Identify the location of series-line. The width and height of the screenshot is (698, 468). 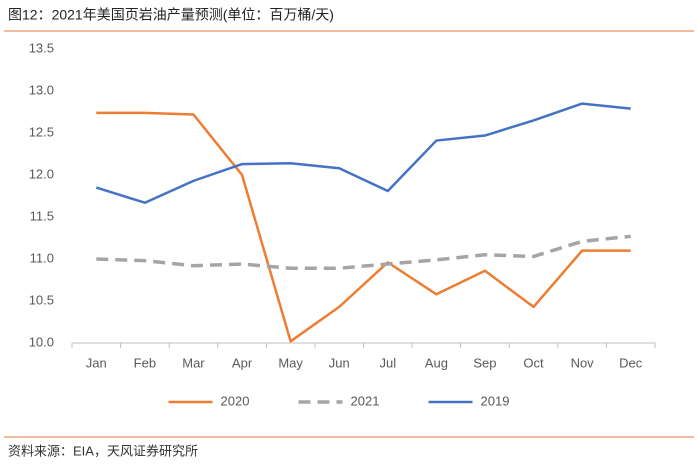
(363, 252).